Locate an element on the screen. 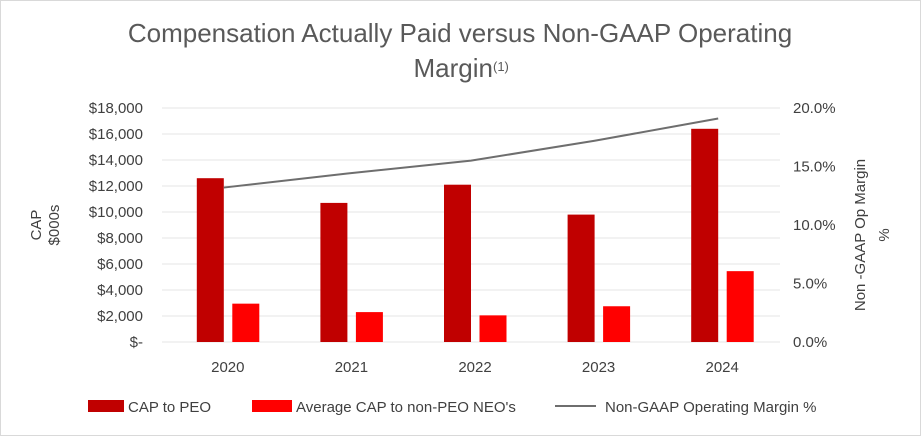  right-tick-label: 5.0% is located at coordinates (810, 284).